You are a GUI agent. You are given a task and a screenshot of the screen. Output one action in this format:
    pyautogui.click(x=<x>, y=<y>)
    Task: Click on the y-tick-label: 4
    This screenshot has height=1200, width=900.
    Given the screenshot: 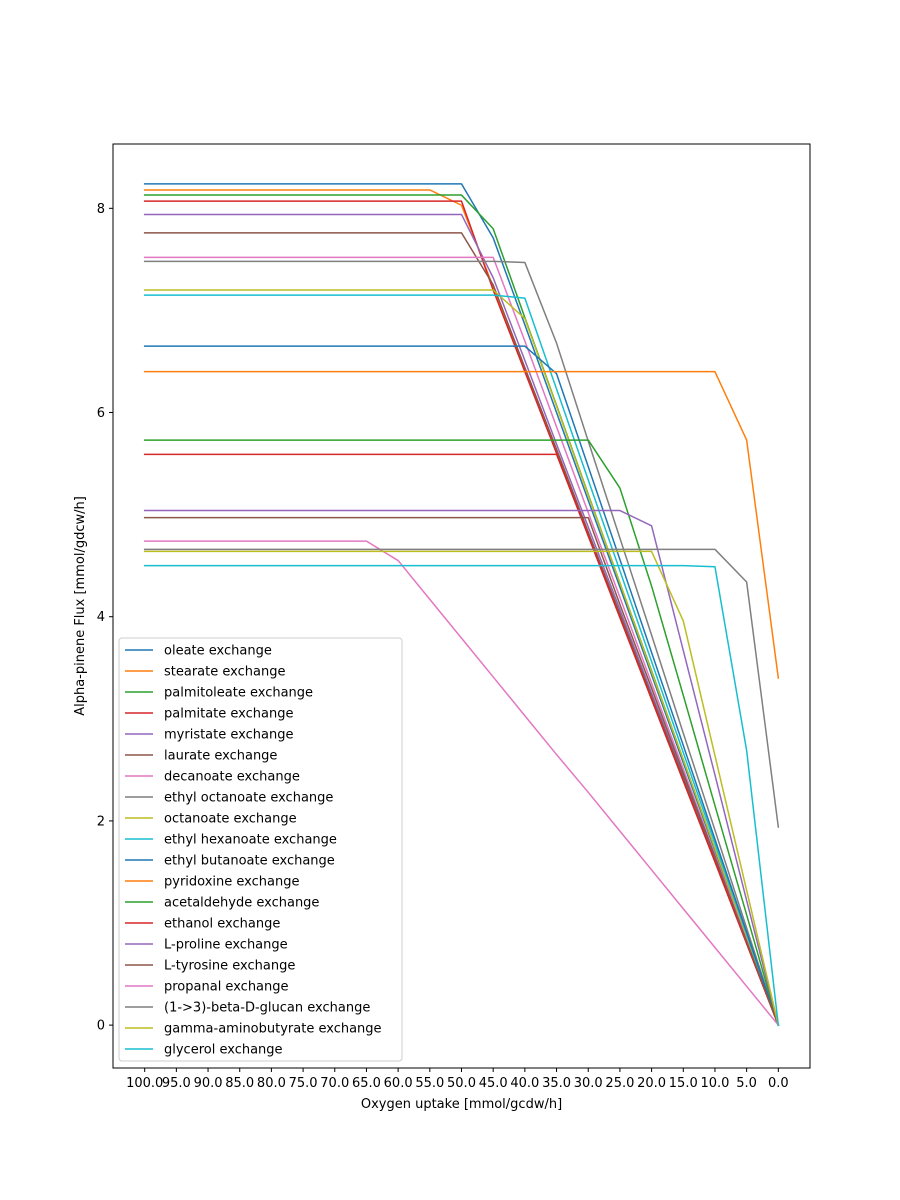 What is the action you would take?
    pyautogui.click(x=101, y=617)
    